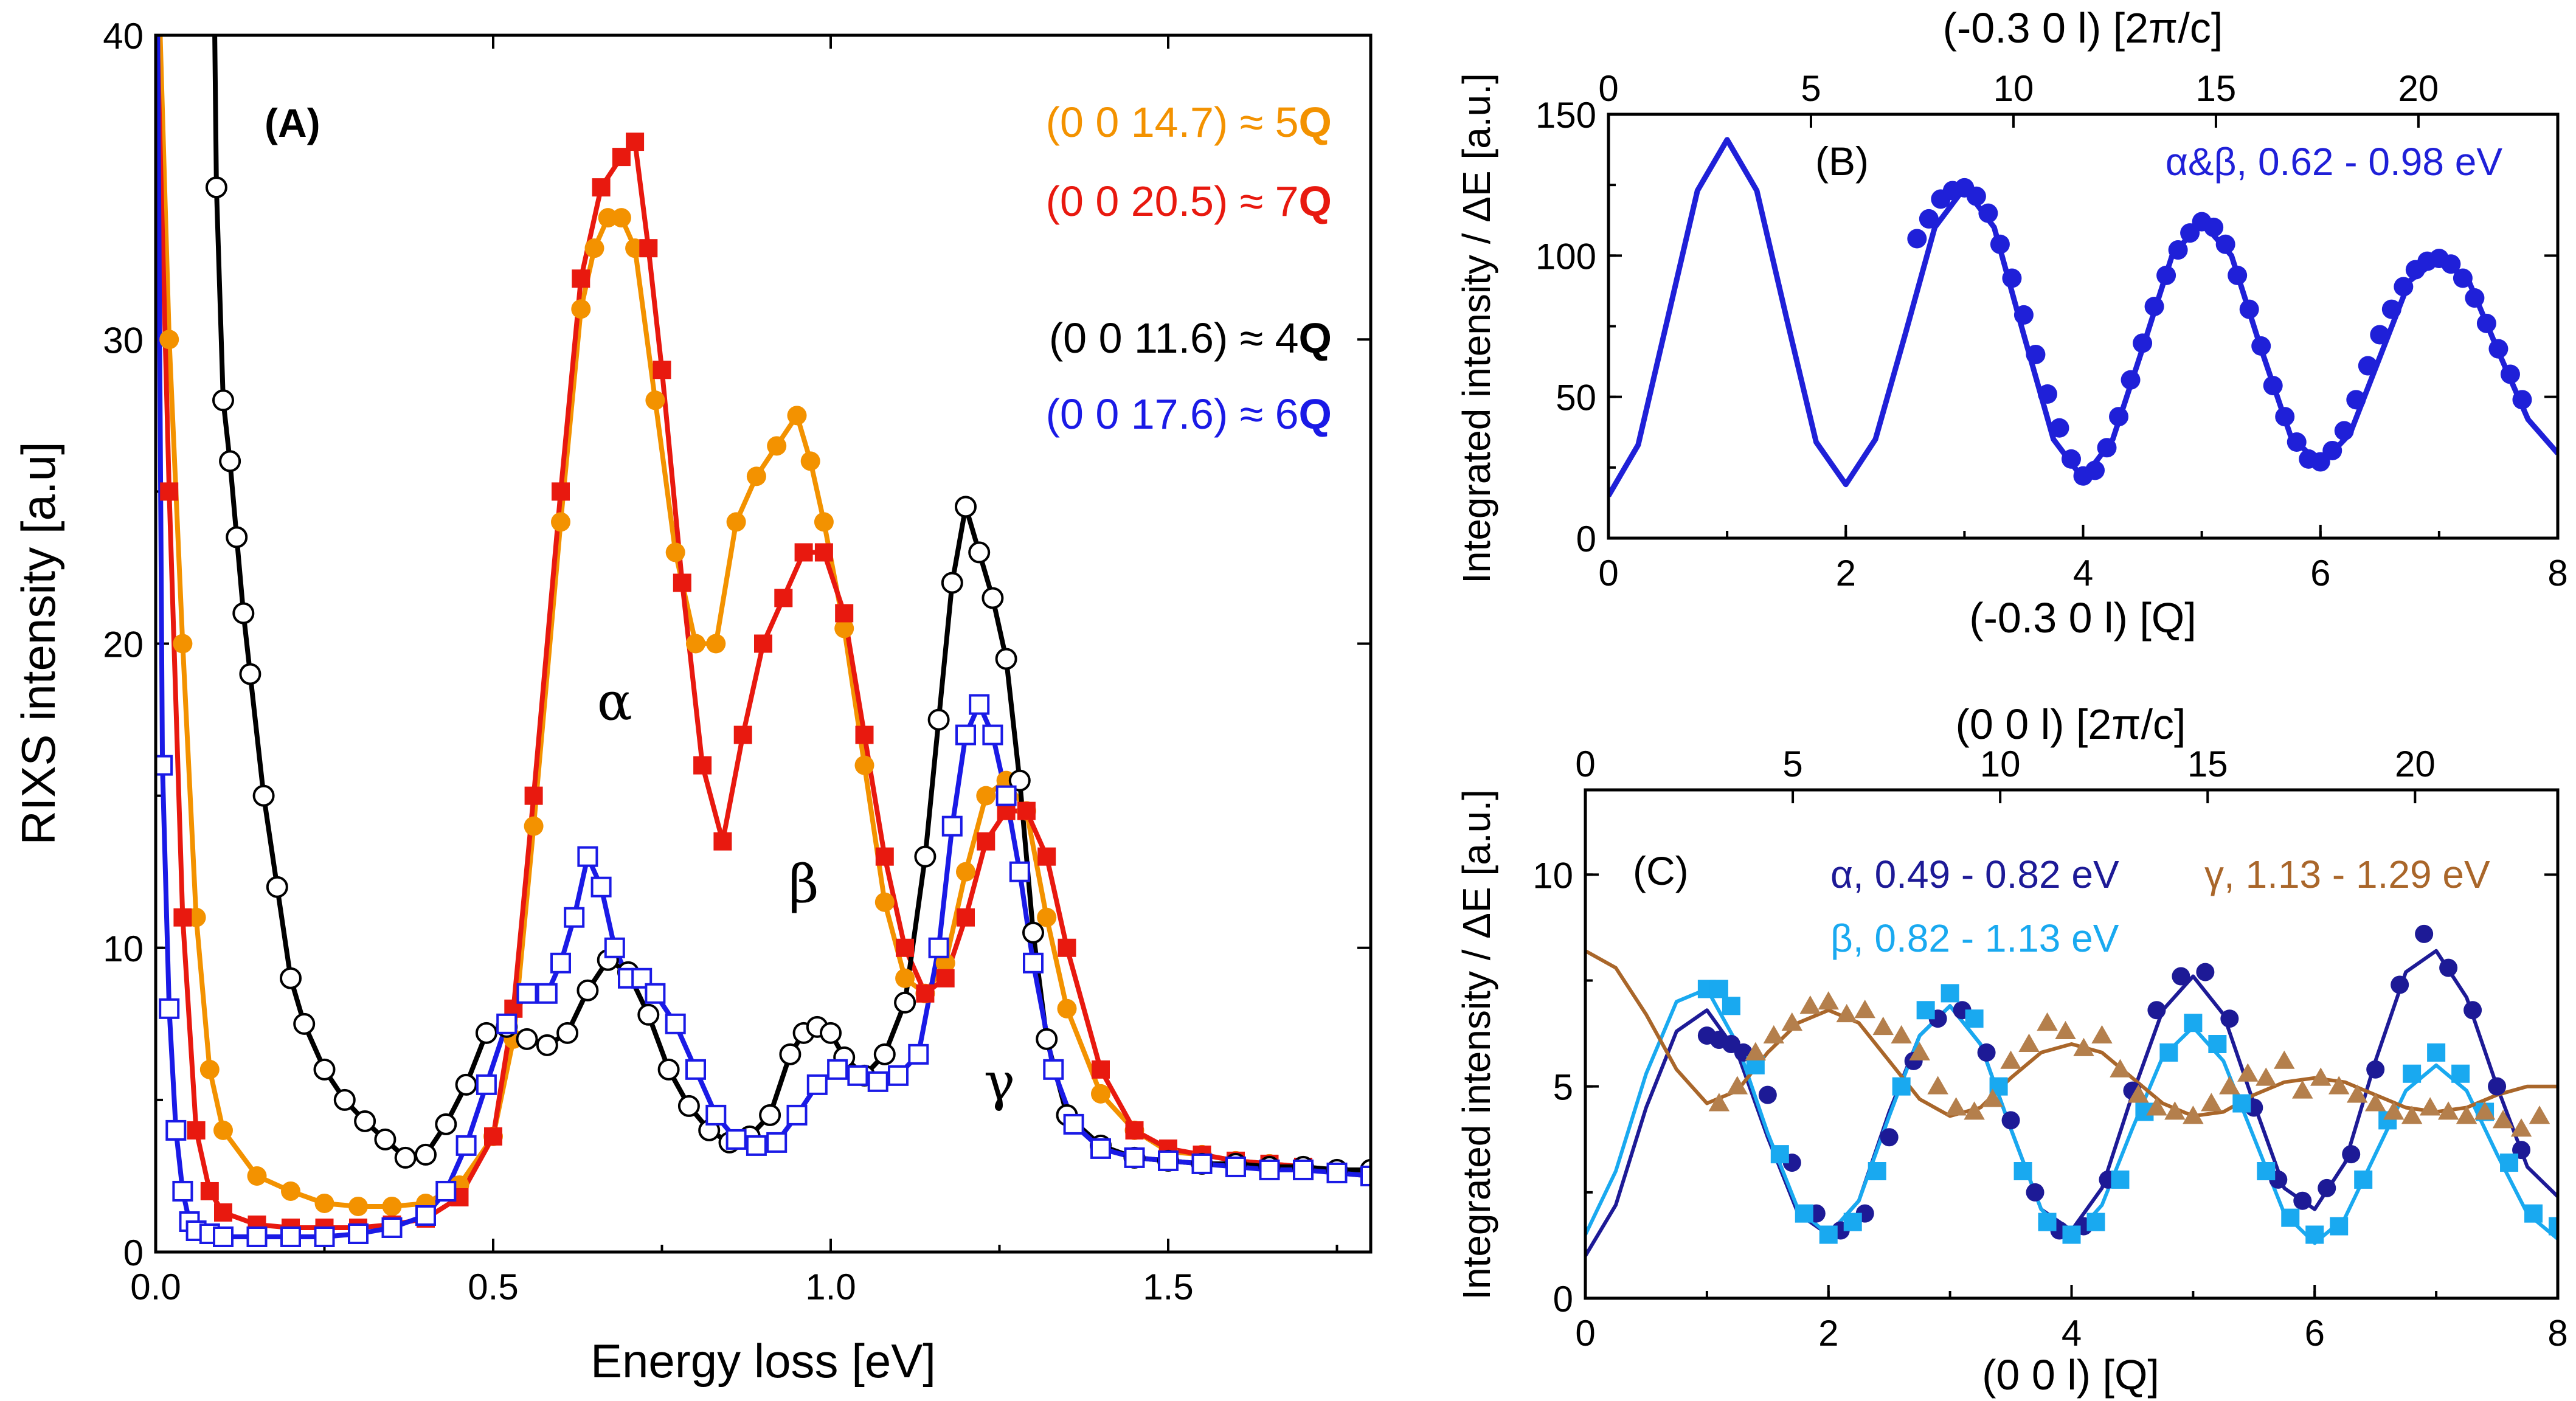  What do you see at coordinates (1586, 539) in the screenshot?
I see `y-tick-label: 0` at bounding box center [1586, 539].